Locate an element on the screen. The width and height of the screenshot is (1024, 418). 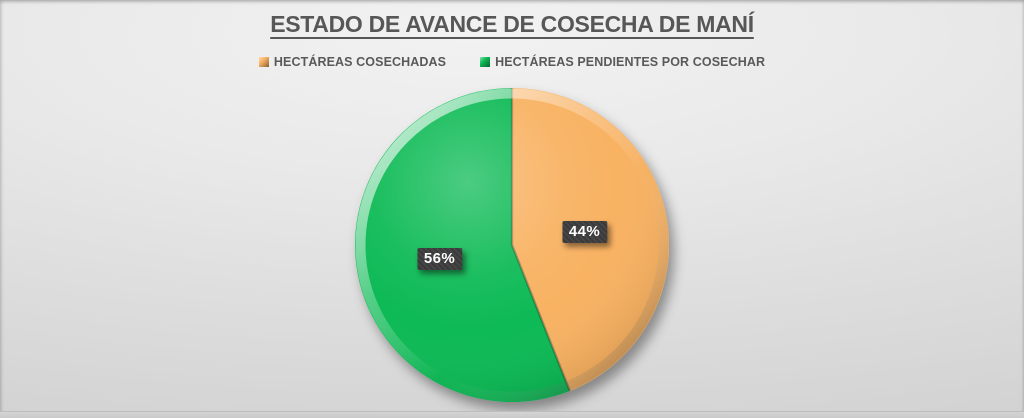
legend-item-1: HECTÁREAS PENDIENTES POR COSECHAR is located at coordinates (622, 62).